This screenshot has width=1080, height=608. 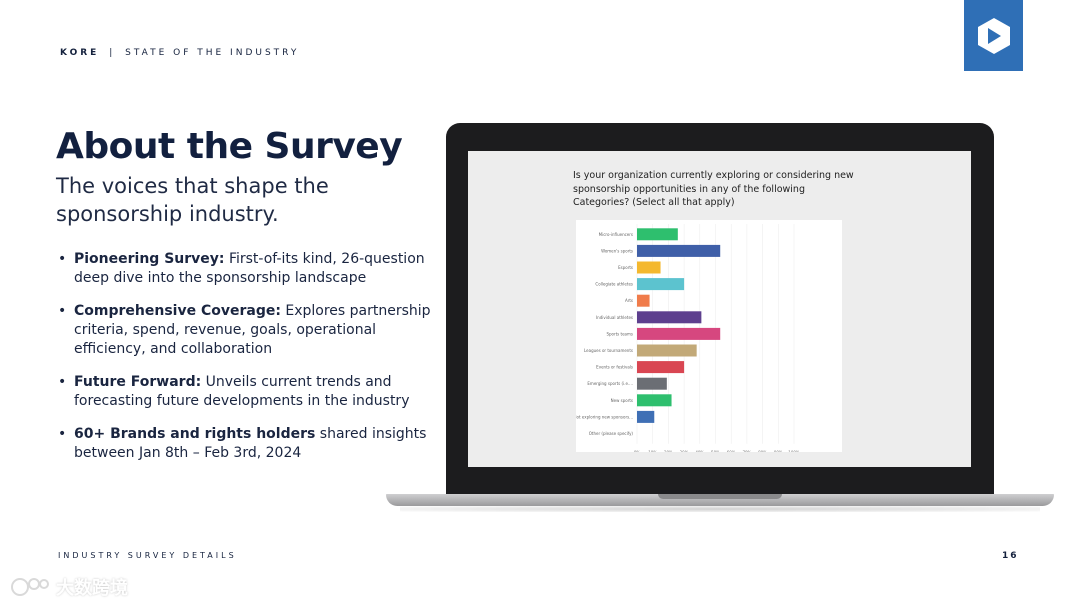 I want to click on bullet-bold: 60+ Brands and rights holders, so click(x=195, y=434).